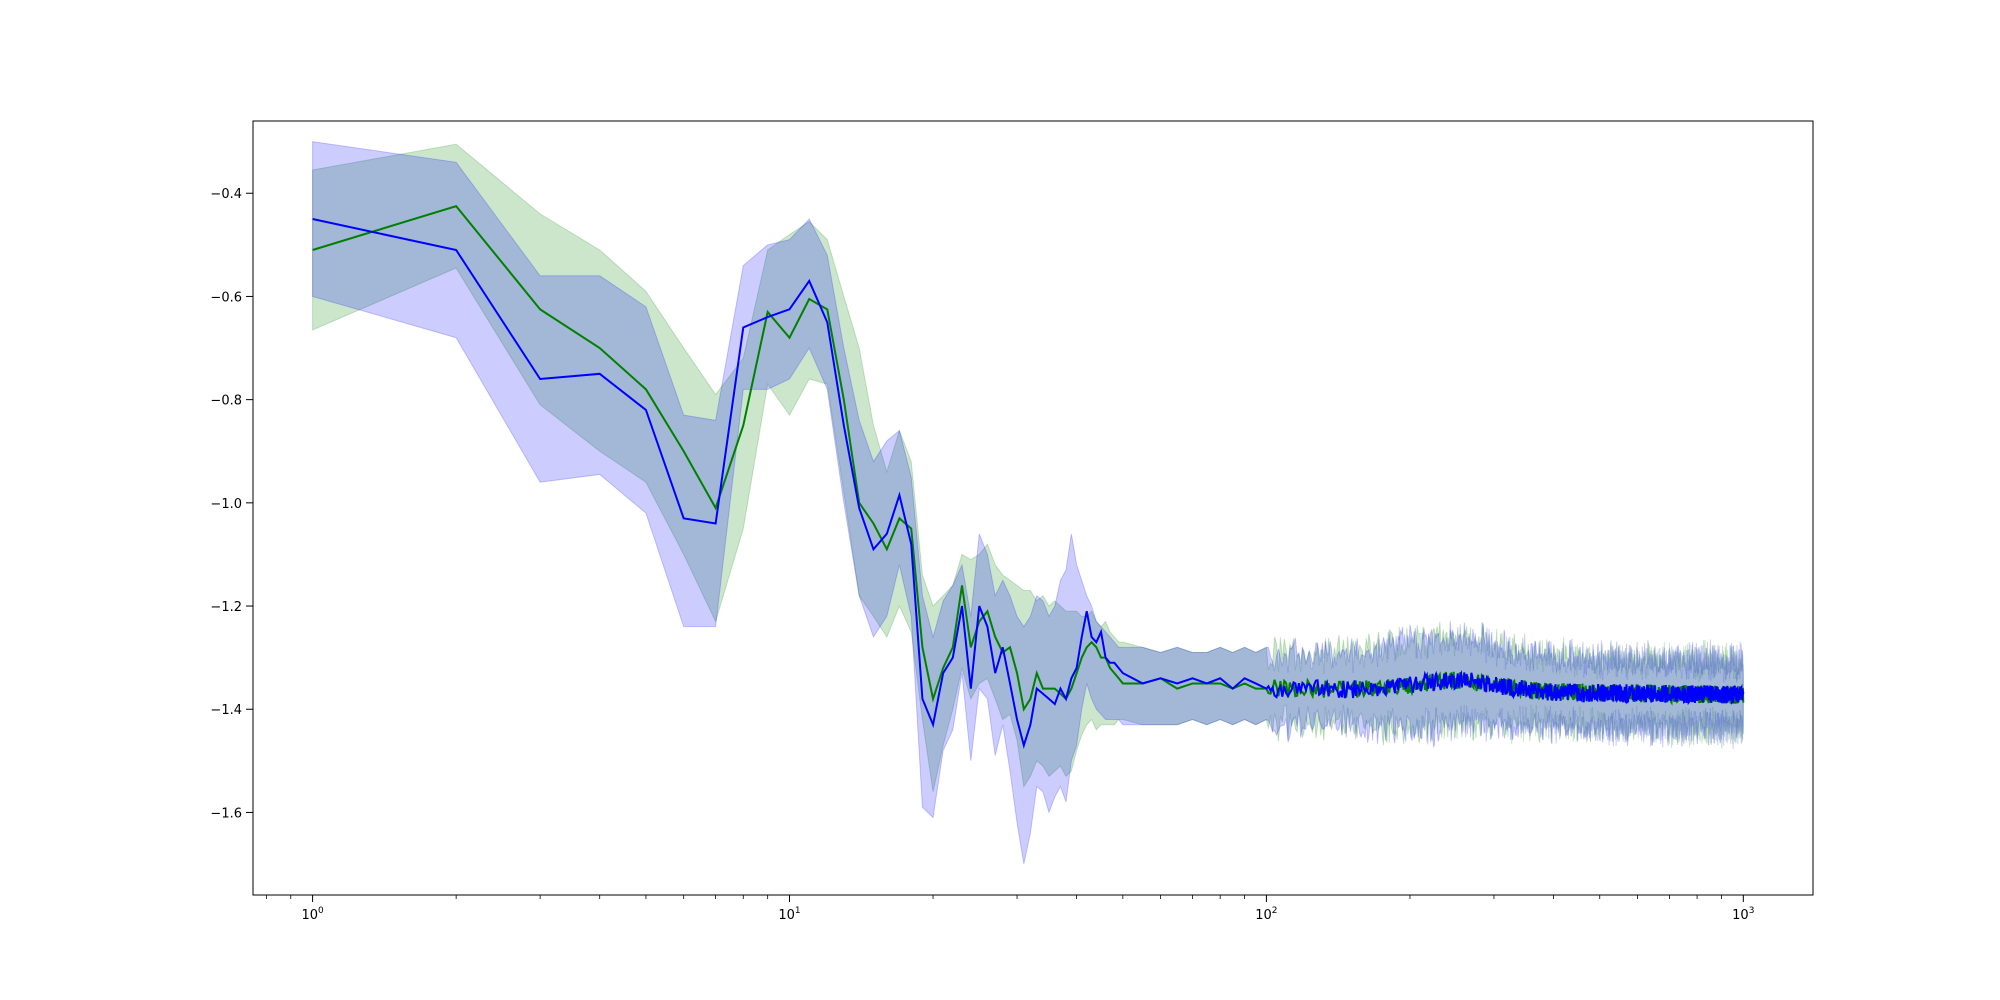  What do you see at coordinates (226, 607) in the screenshot?
I see `y-tick-label: −1.2` at bounding box center [226, 607].